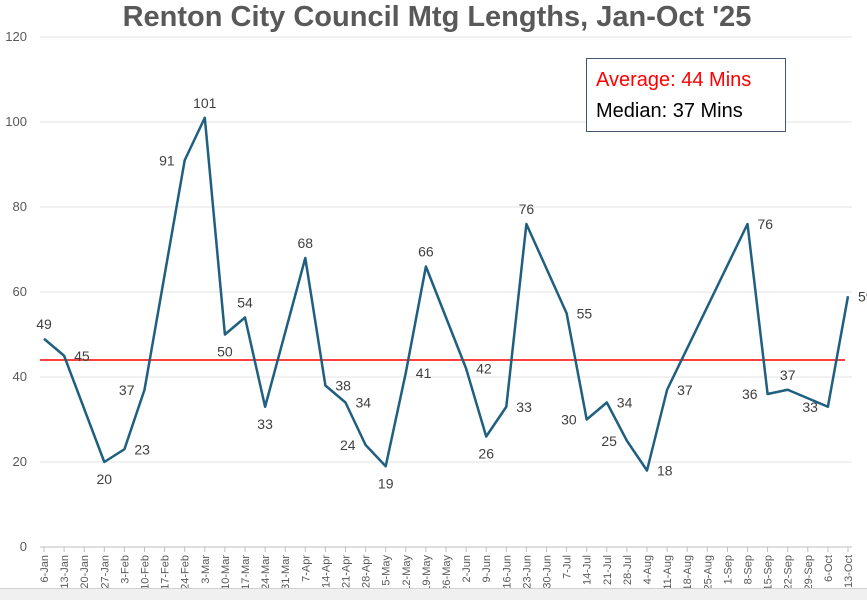 This screenshot has height=600, width=867. I want to click on data-label: 23, so click(142, 449).